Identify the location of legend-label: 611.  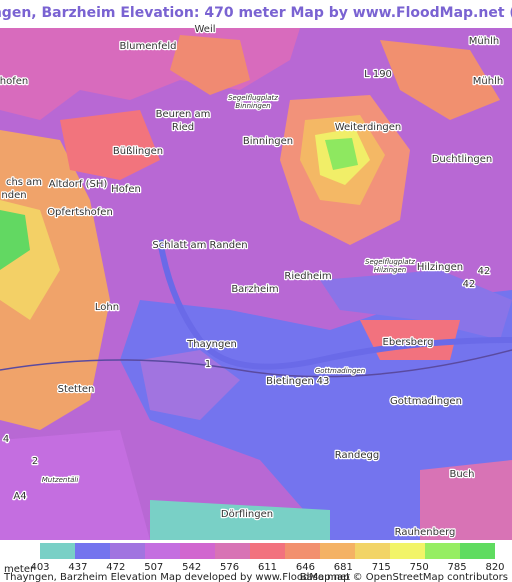
(267, 567).